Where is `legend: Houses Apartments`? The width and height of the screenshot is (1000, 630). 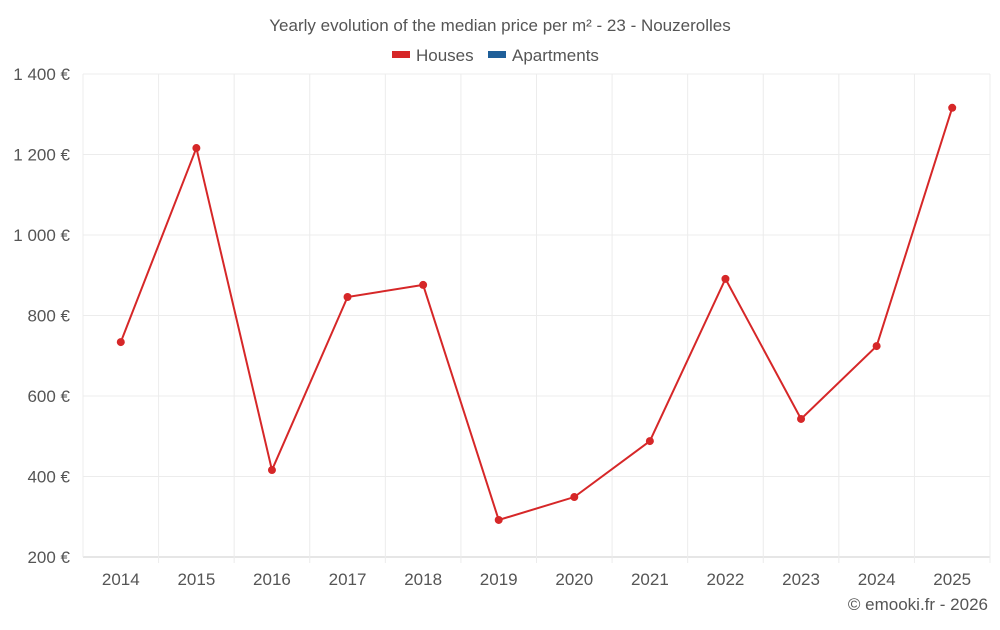 legend: Houses Apartments is located at coordinates (495, 55).